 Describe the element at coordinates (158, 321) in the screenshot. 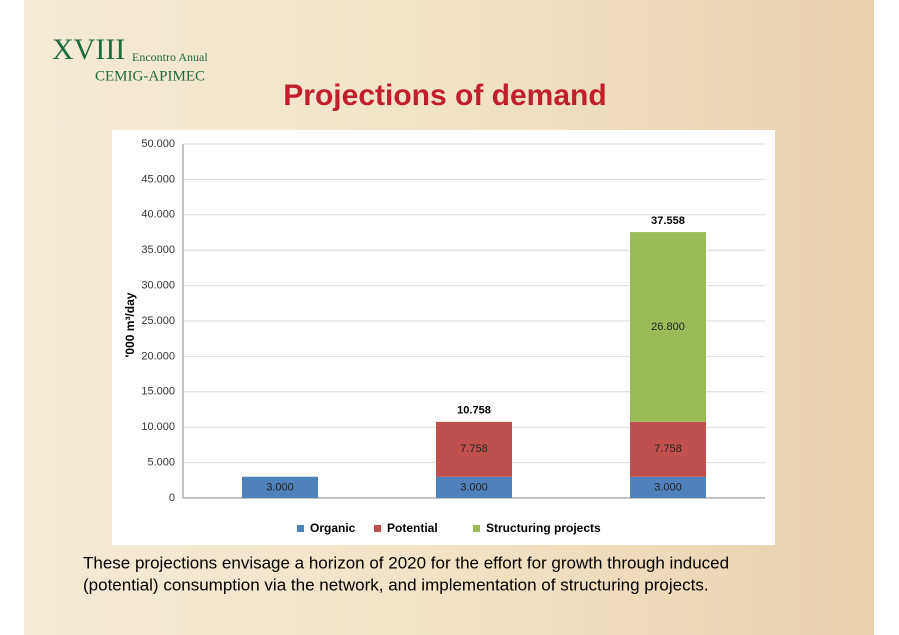

I see `y-tick-label: 25.000` at that location.